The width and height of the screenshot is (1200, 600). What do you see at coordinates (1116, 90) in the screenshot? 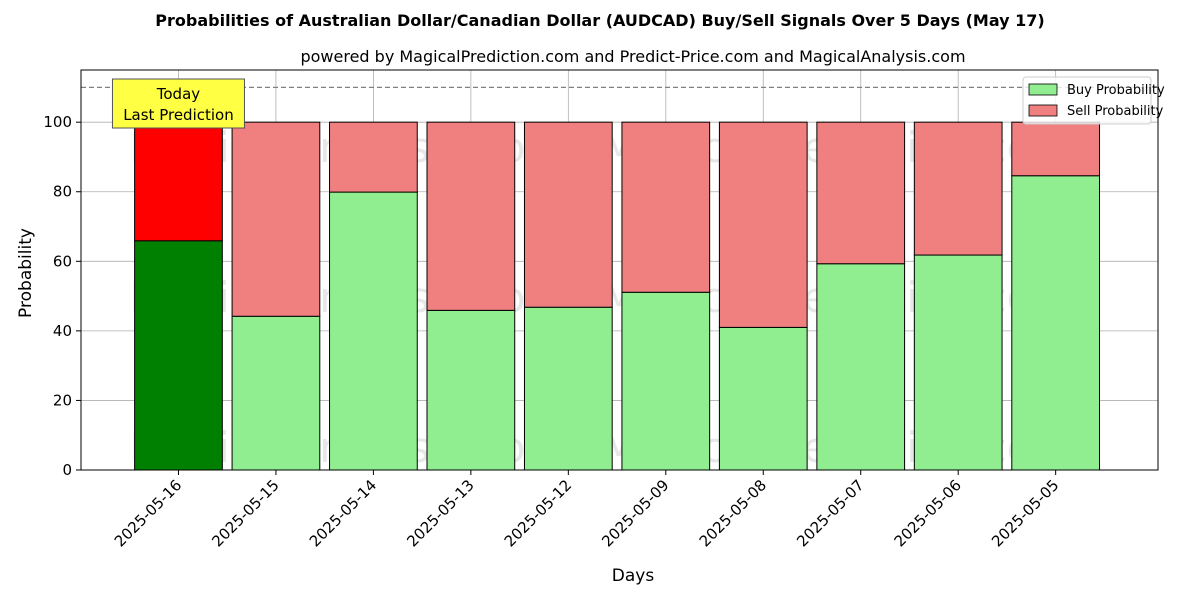
I see `legend-label: Buy Probability` at bounding box center [1116, 90].